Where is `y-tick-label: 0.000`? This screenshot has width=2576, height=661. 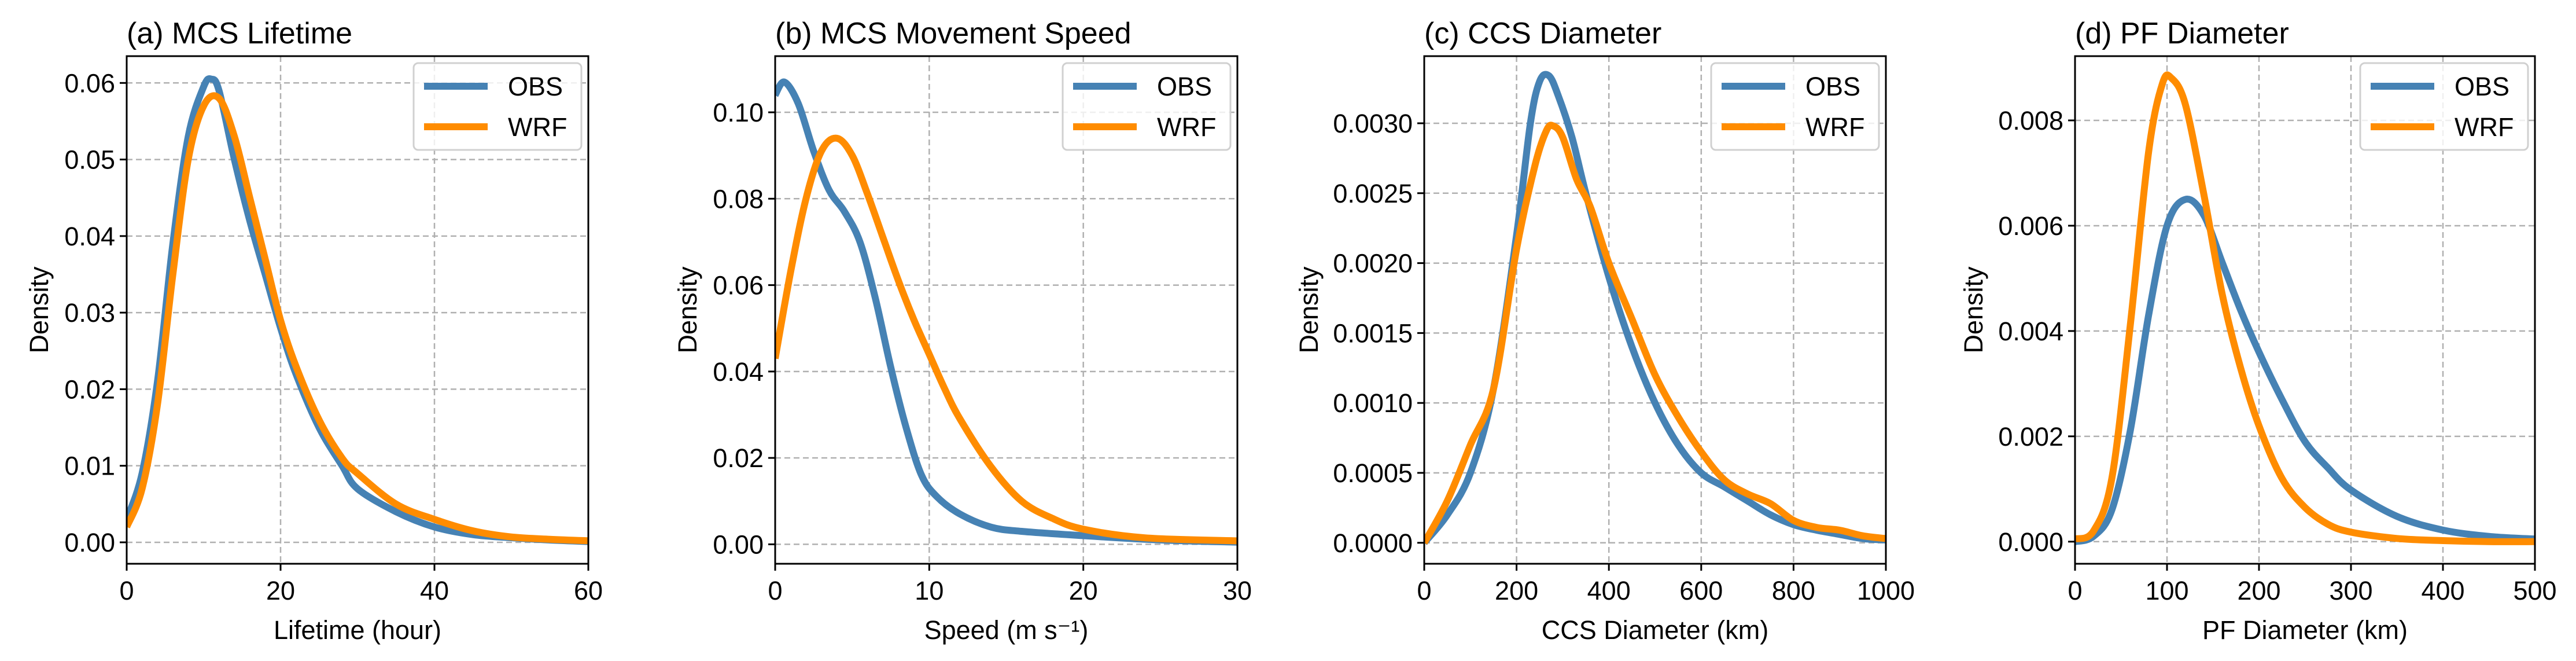
y-tick-label: 0.000 is located at coordinates (2030, 542).